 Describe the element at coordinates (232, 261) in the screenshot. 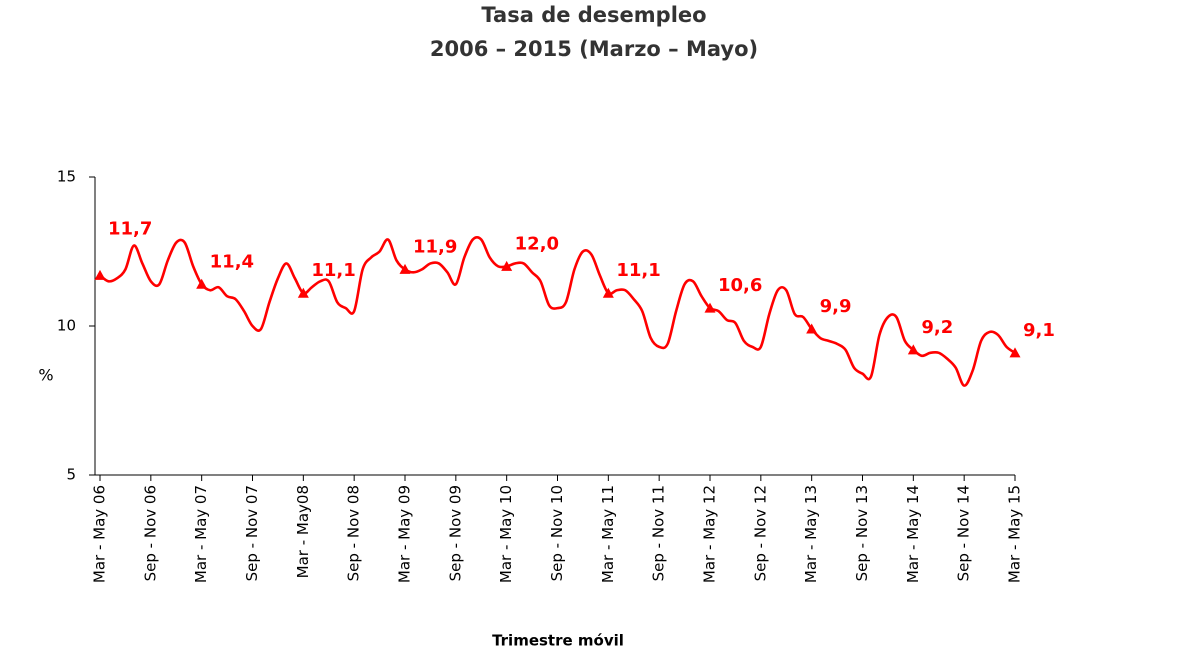

I see `data-label: 11,4` at that location.